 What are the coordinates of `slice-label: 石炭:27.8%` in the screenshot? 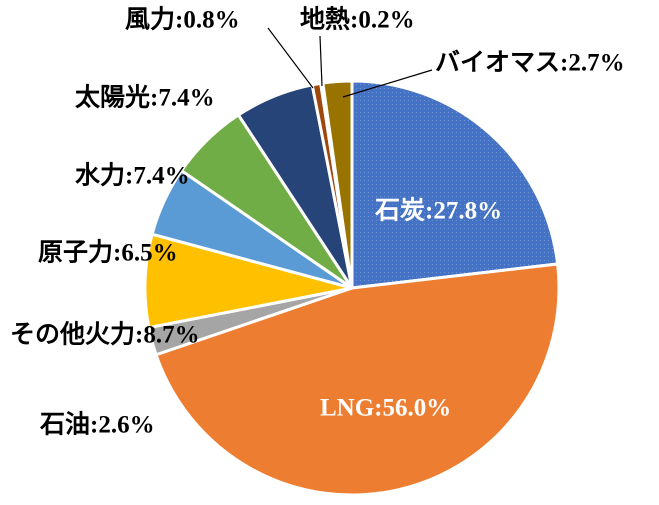 It's located at (438, 210).